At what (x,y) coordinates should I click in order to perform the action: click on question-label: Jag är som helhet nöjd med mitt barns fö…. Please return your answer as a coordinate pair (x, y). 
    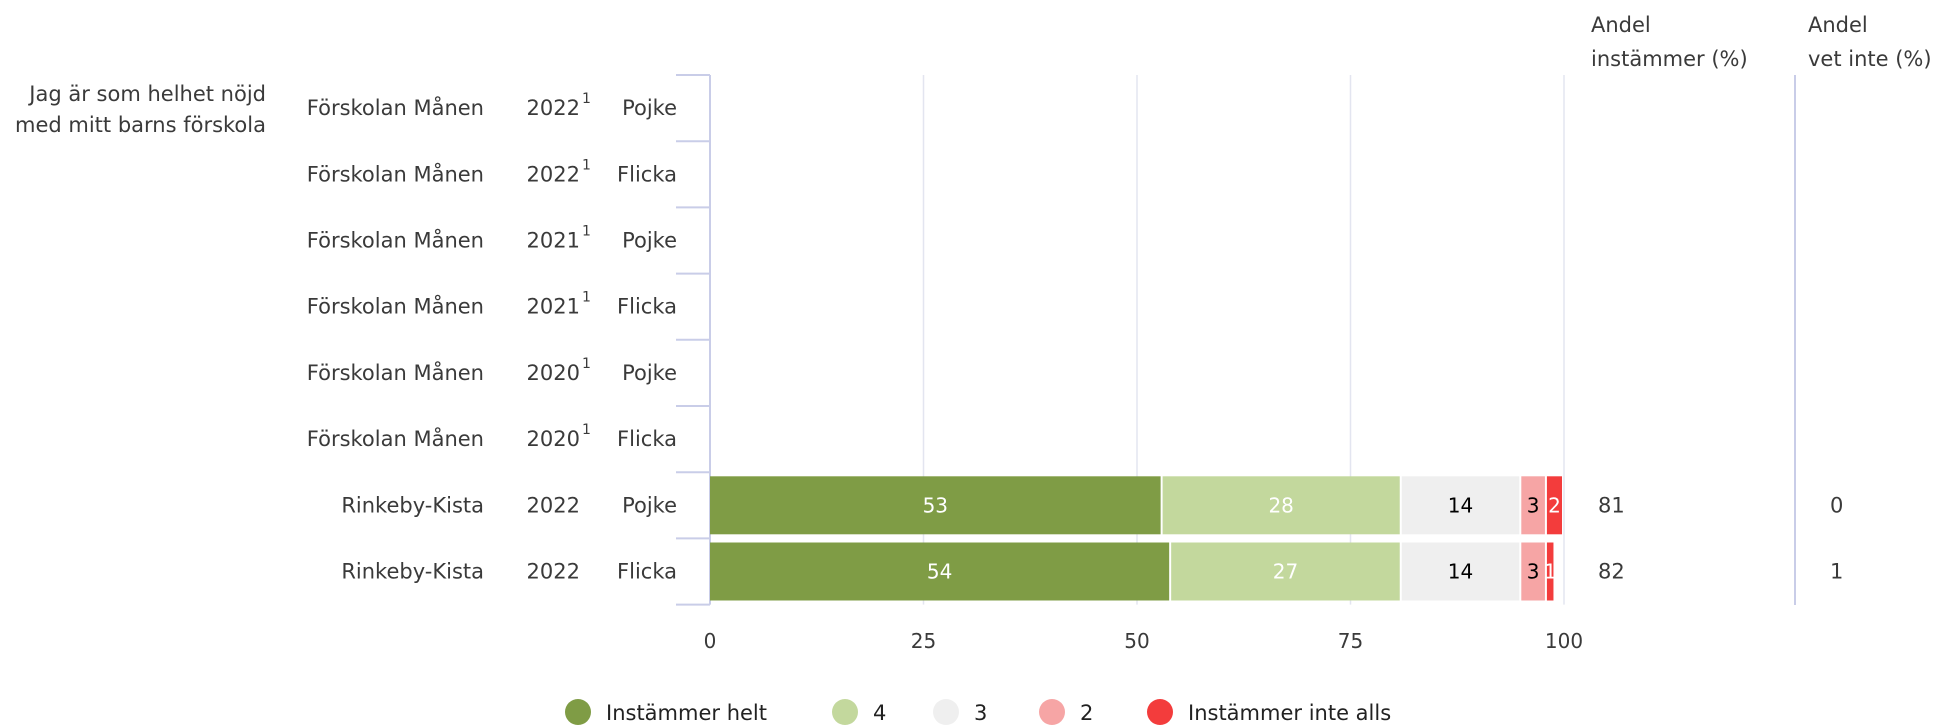
    Looking at the image, I should click on (140, 109).